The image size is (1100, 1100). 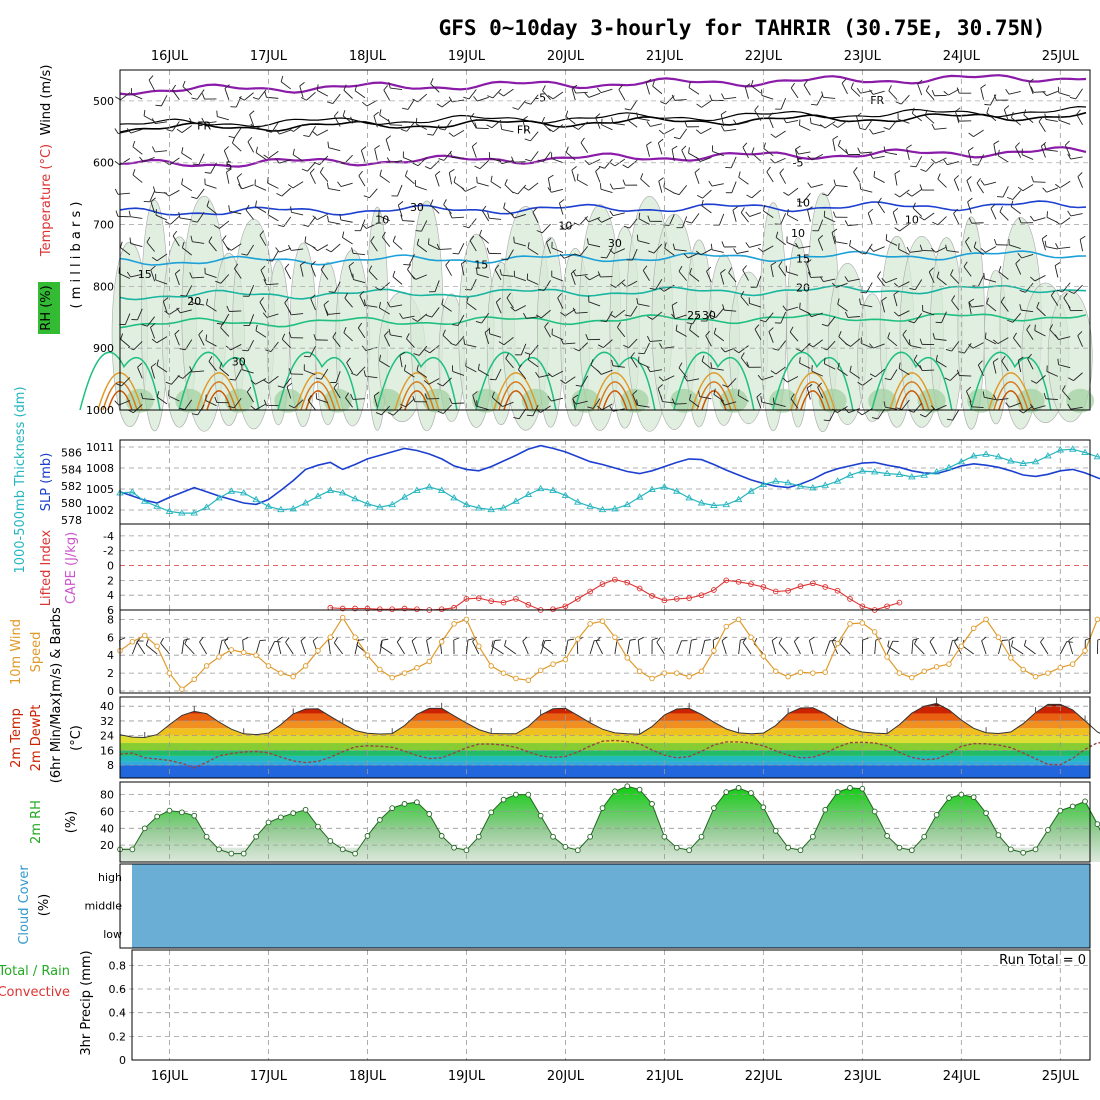 I want to click on label-2m-rh: 2m RH, so click(x=36, y=822).